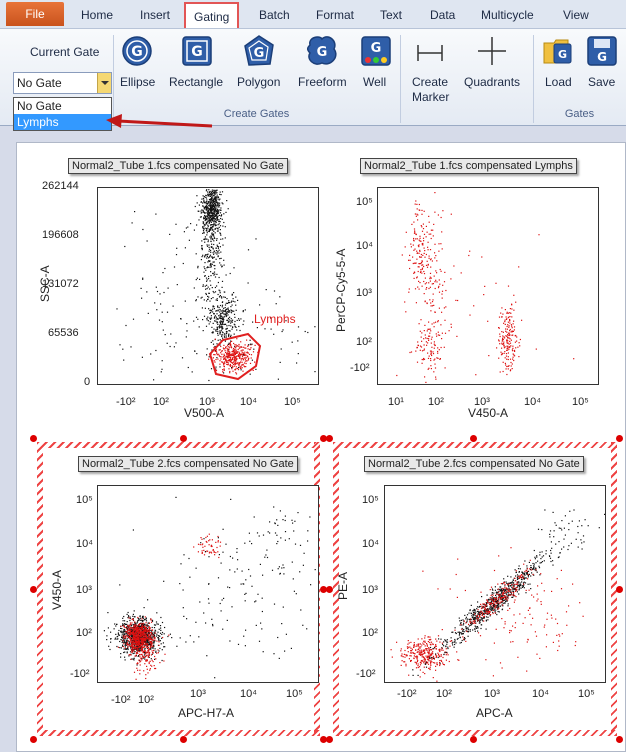 Image resolution: width=626 pixels, height=752 pixels. I want to click on tab-home: Home, so click(97, 15).